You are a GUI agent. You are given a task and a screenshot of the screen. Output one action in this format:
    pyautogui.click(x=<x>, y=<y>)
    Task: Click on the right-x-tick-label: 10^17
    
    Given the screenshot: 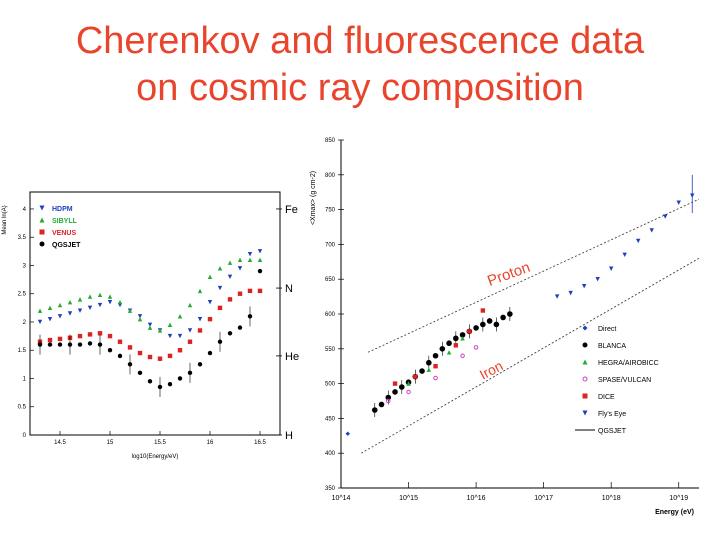 What is the action you would take?
    pyautogui.click(x=543, y=498)
    